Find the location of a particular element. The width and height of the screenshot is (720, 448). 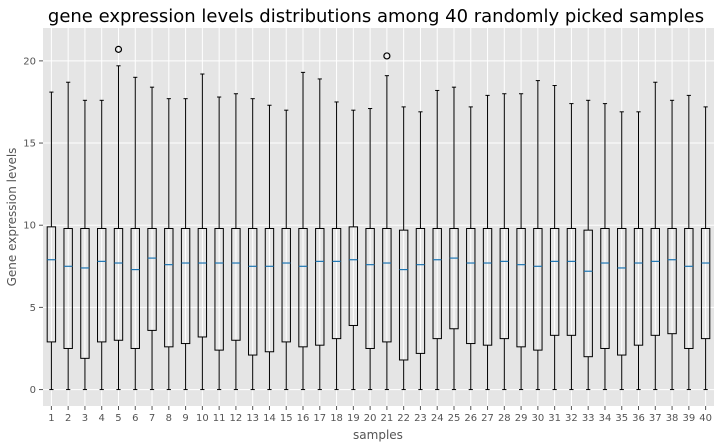

x-tick-label: 2 is located at coordinates (68, 418).